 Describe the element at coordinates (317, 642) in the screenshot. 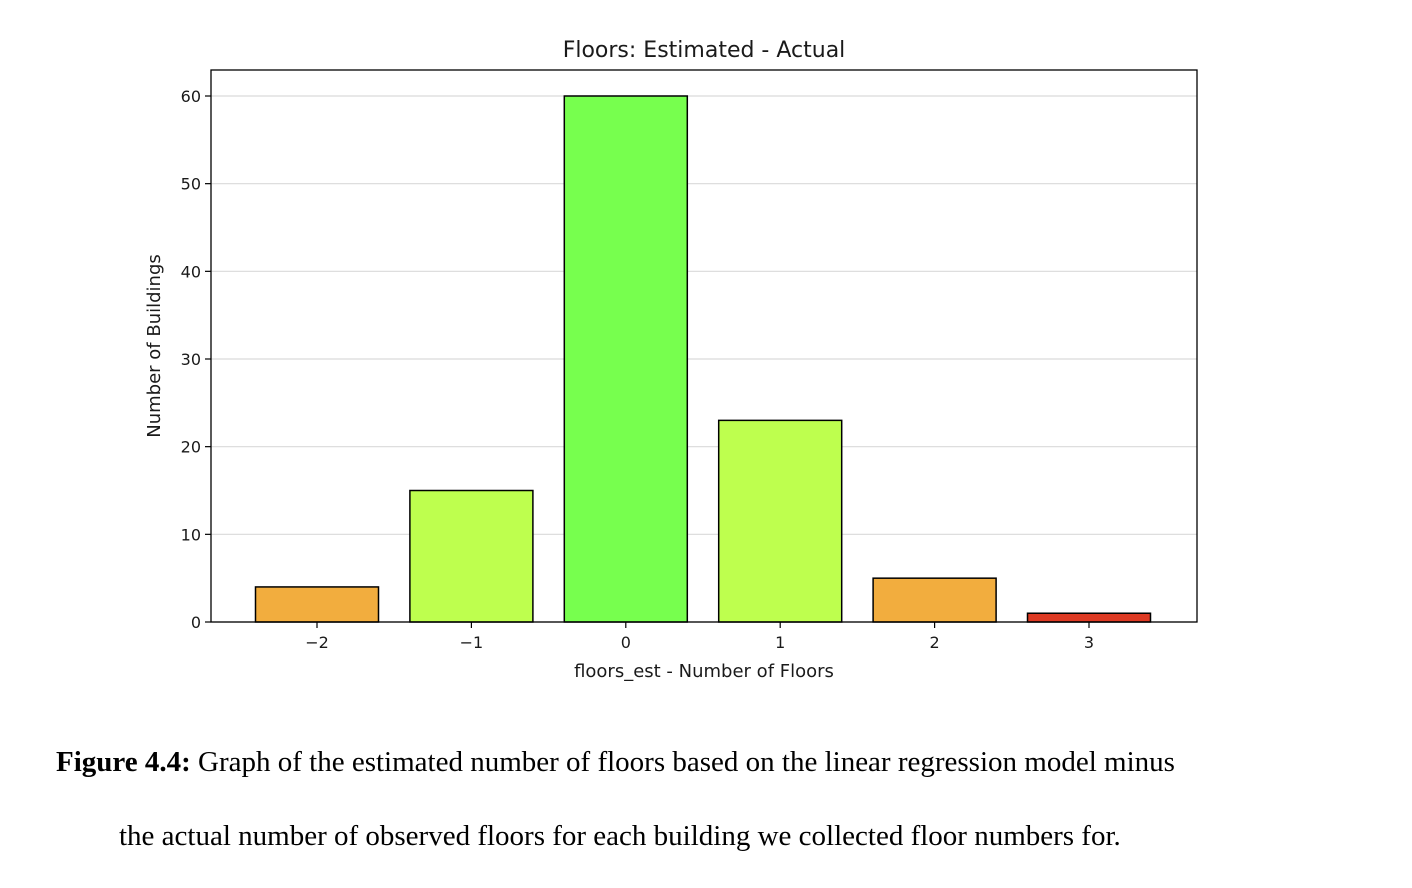

I see `x-tick-label: −2` at that location.